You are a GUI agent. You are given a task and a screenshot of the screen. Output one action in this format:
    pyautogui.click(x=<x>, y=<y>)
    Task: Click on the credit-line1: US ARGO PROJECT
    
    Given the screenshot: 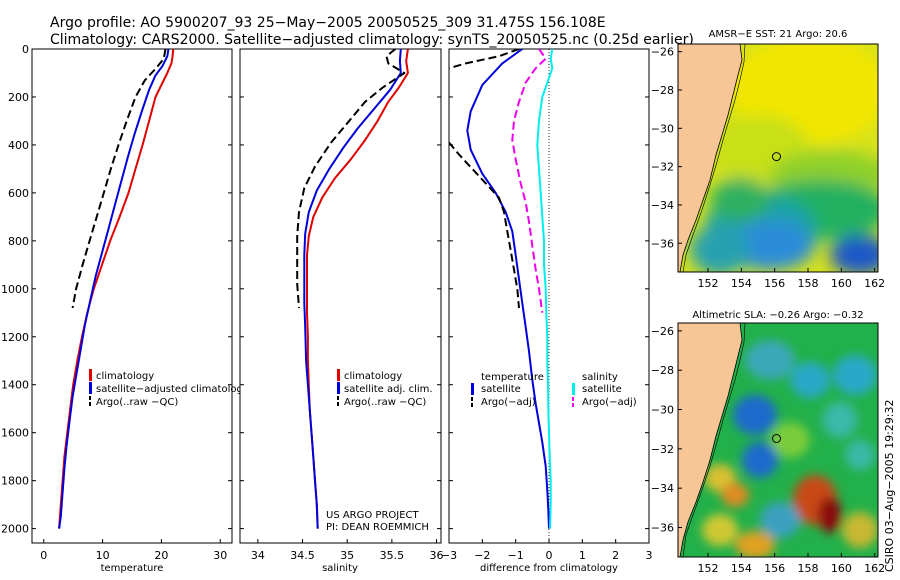 What is the action you would take?
    pyautogui.click(x=373, y=515)
    